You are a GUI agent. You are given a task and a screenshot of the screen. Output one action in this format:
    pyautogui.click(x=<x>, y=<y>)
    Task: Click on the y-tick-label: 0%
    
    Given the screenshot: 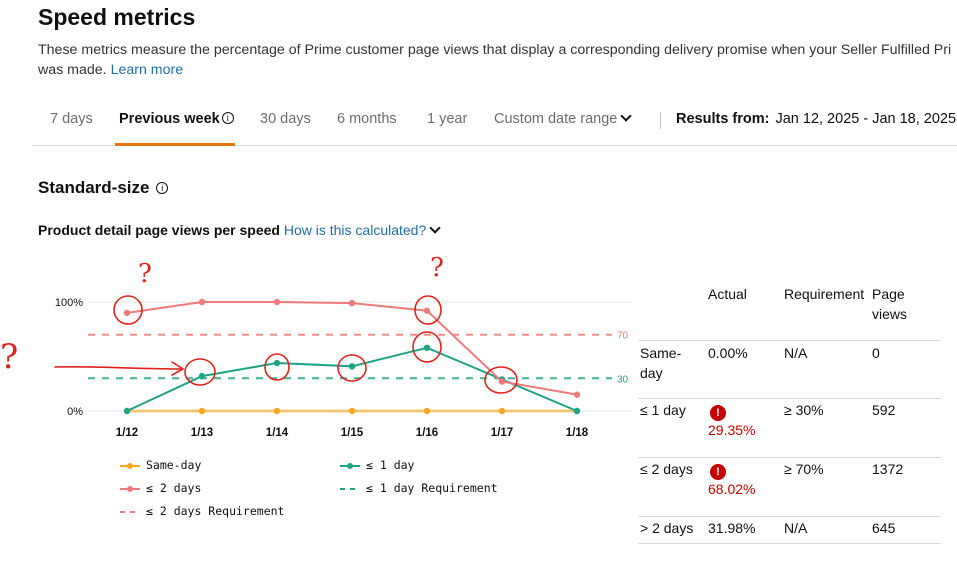 What is the action you would take?
    pyautogui.click(x=75, y=412)
    